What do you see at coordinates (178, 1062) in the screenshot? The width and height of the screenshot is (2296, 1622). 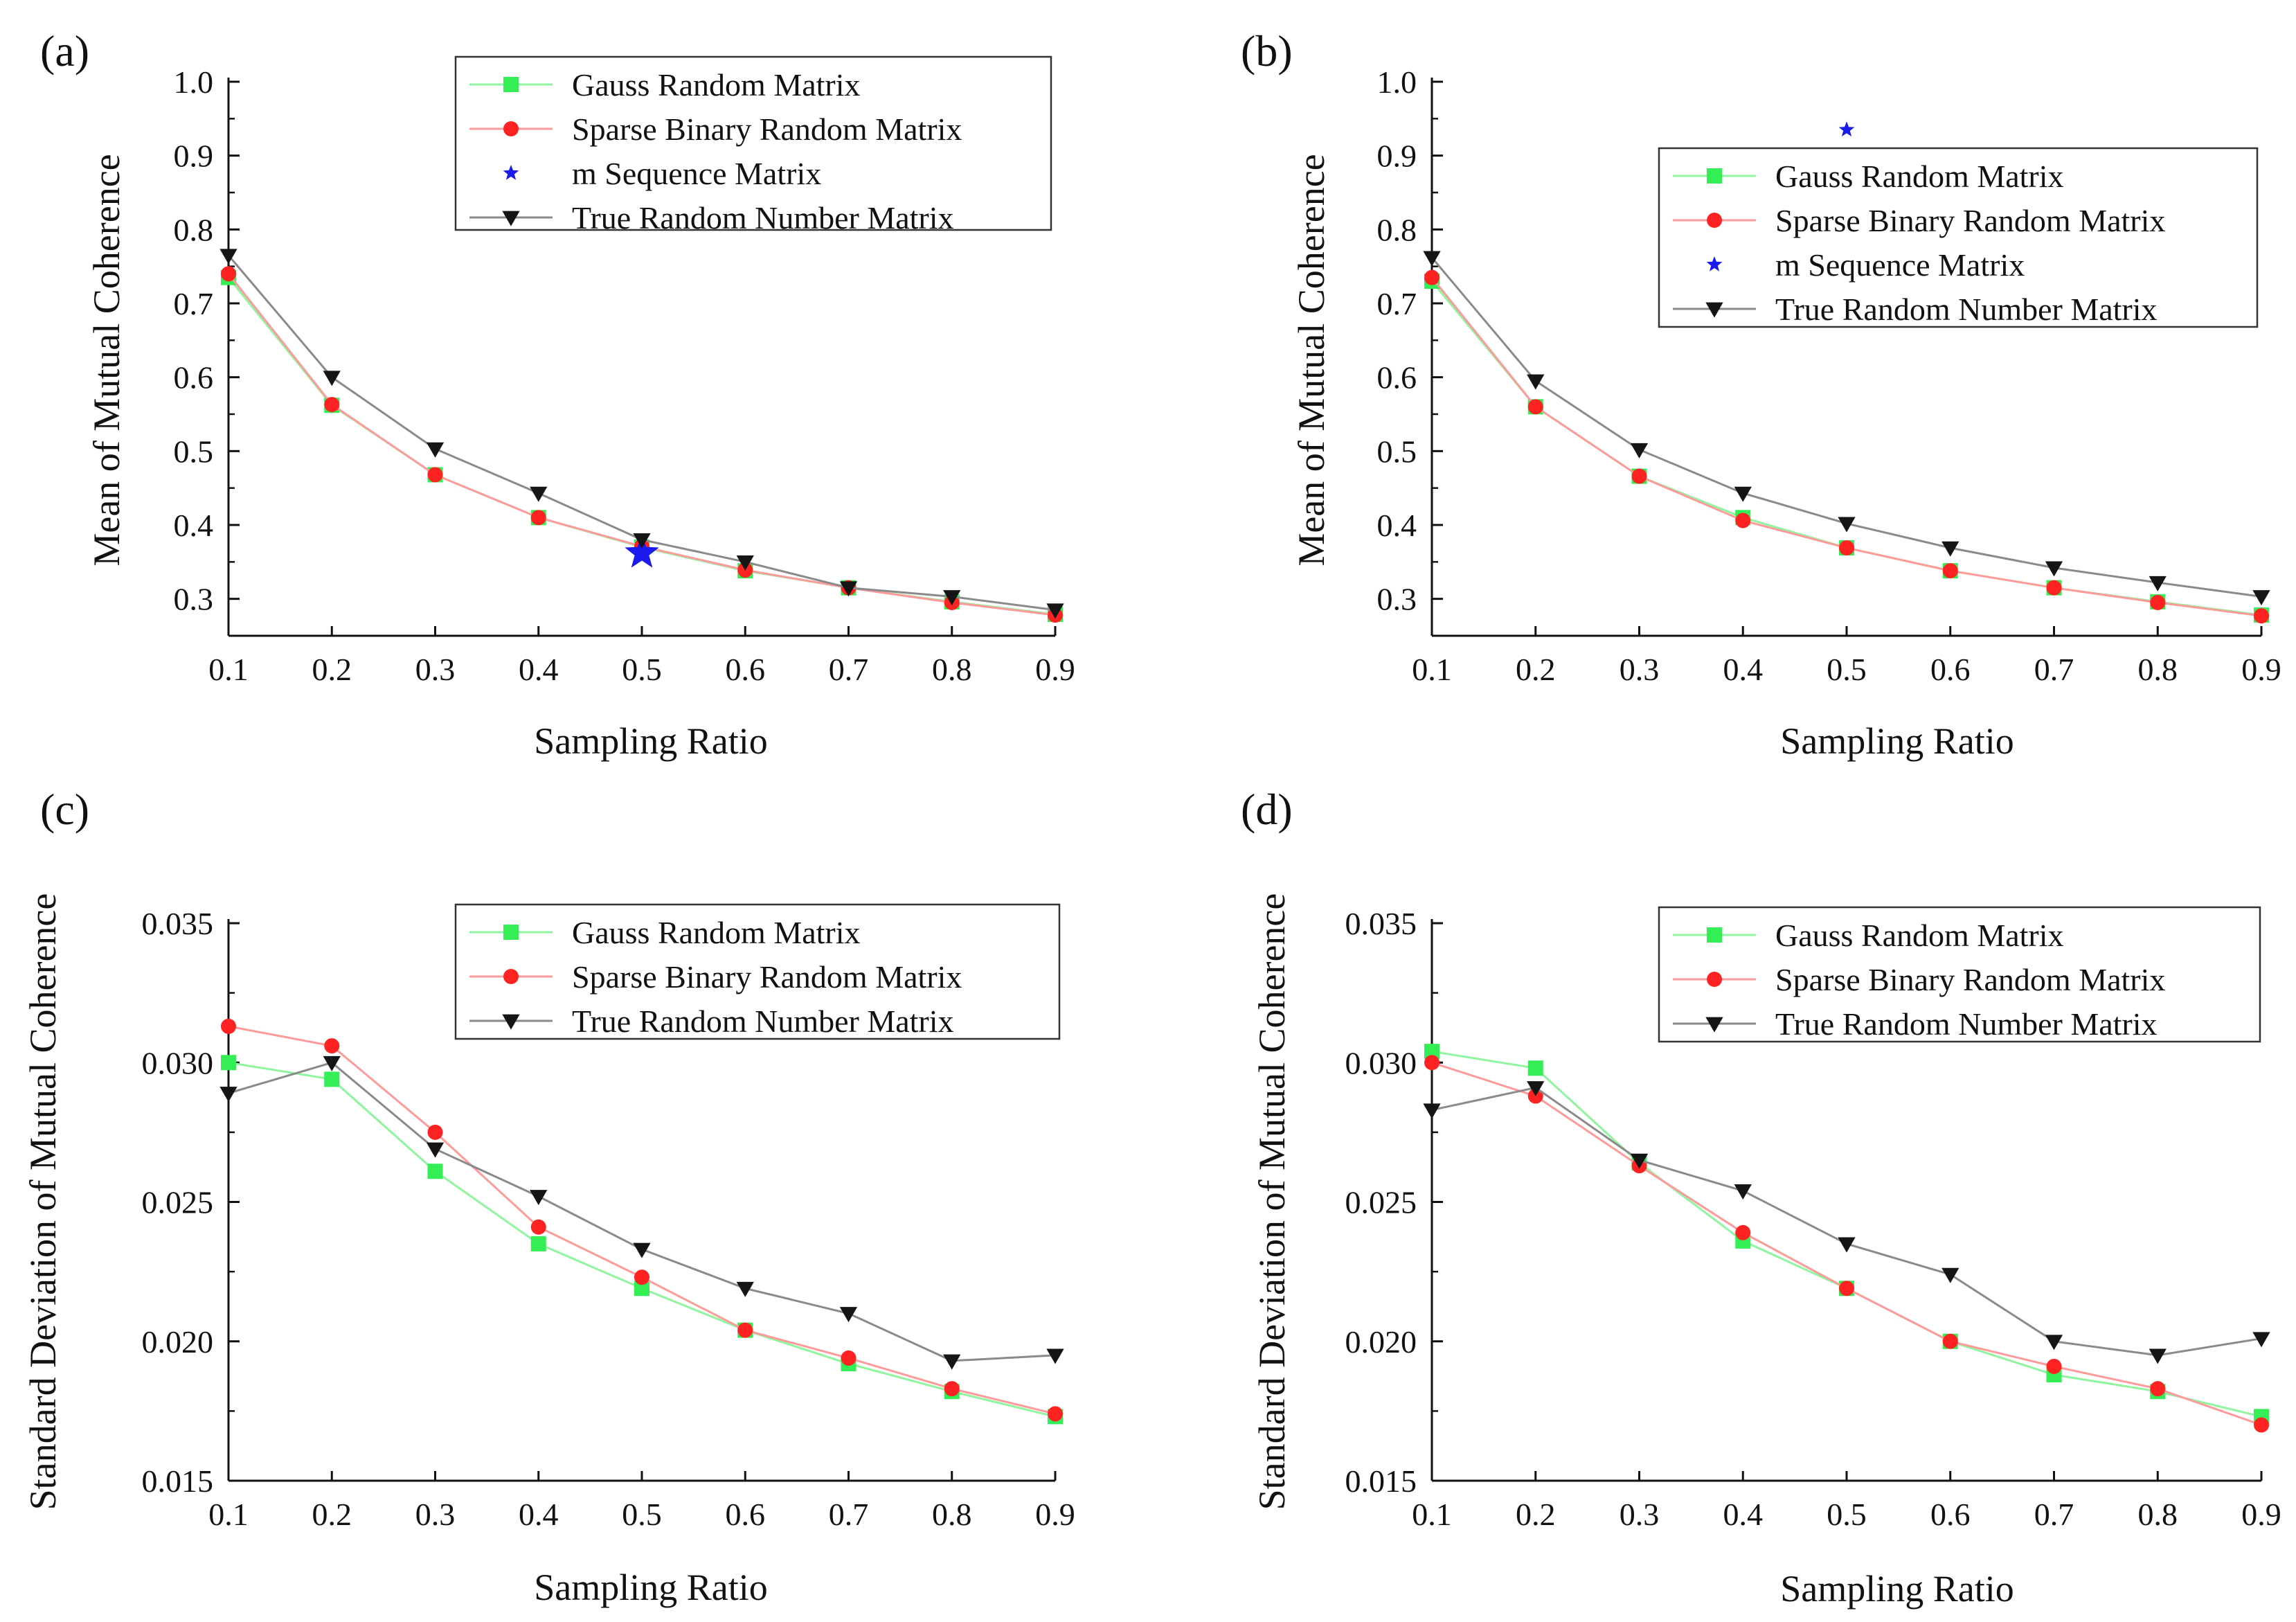 I see `panel-c-y-tick-label: 0.030` at bounding box center [178, 1062].